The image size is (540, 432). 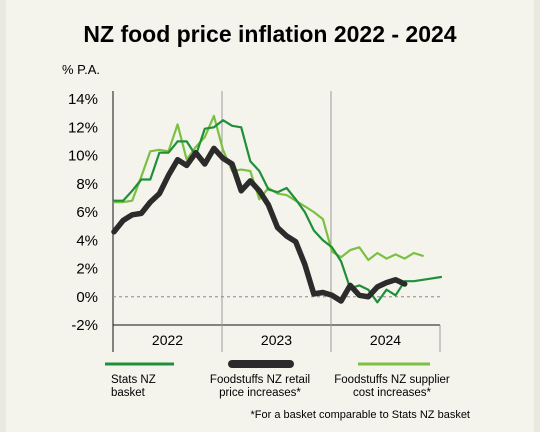 I want to click on y-tick-label: 8%, so click(x=87, y=184).